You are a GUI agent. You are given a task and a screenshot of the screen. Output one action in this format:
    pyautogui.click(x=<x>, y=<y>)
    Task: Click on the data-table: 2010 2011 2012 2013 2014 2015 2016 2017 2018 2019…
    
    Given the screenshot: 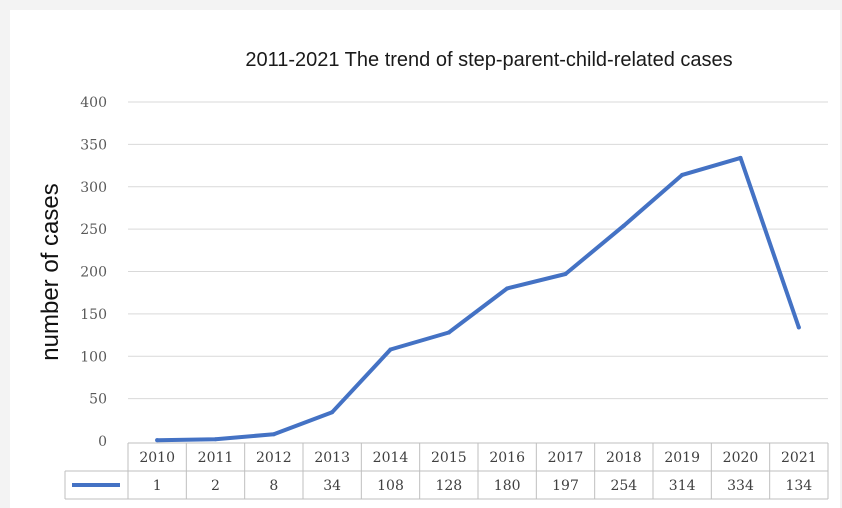 What is the action you would take?
    pyautogui.click(x=446, y=471)
    